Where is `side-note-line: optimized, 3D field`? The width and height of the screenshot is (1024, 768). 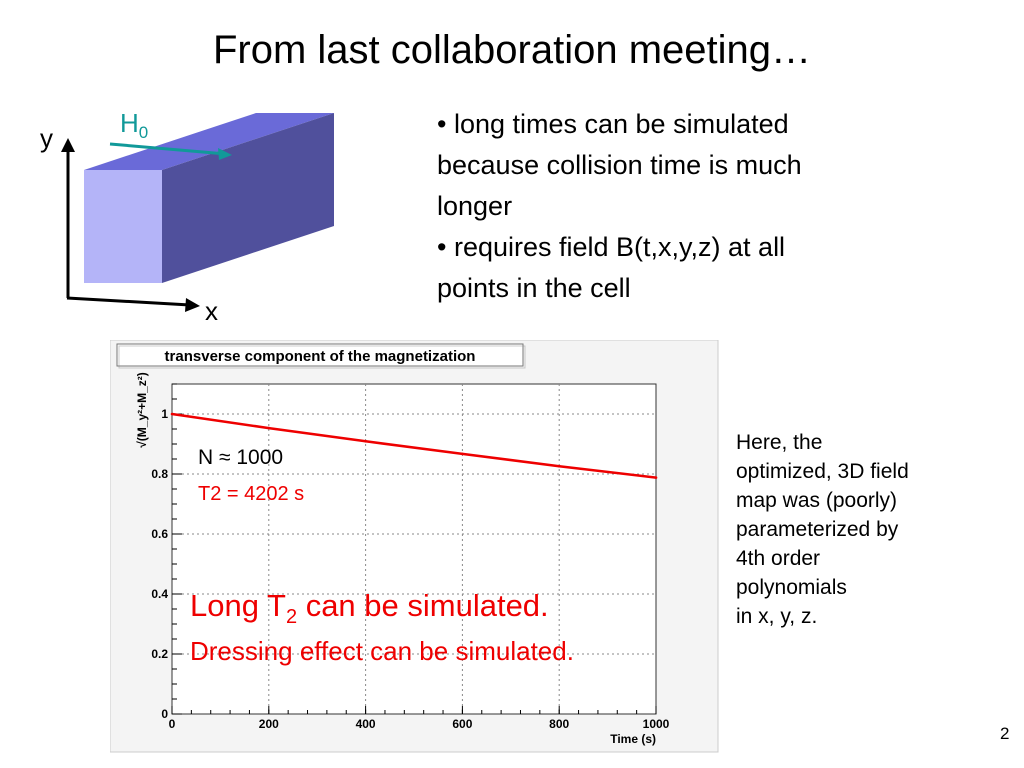 side-note-line: optimized, 3D field is located at coordinates (822, 471).